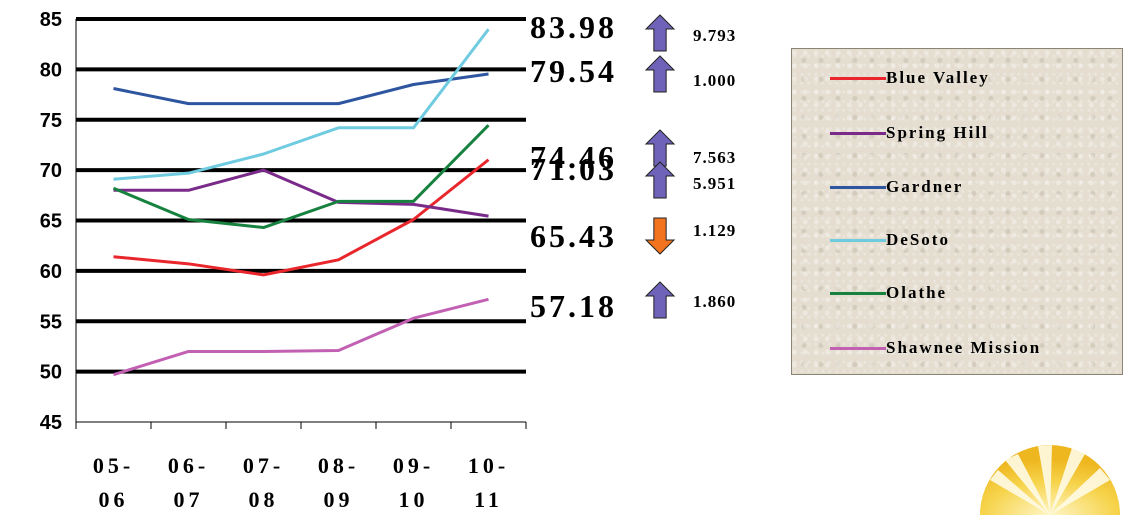 This screenshot has width=1129, height=515. I want to click on change-value-label: 1.000, so click(714, 80).